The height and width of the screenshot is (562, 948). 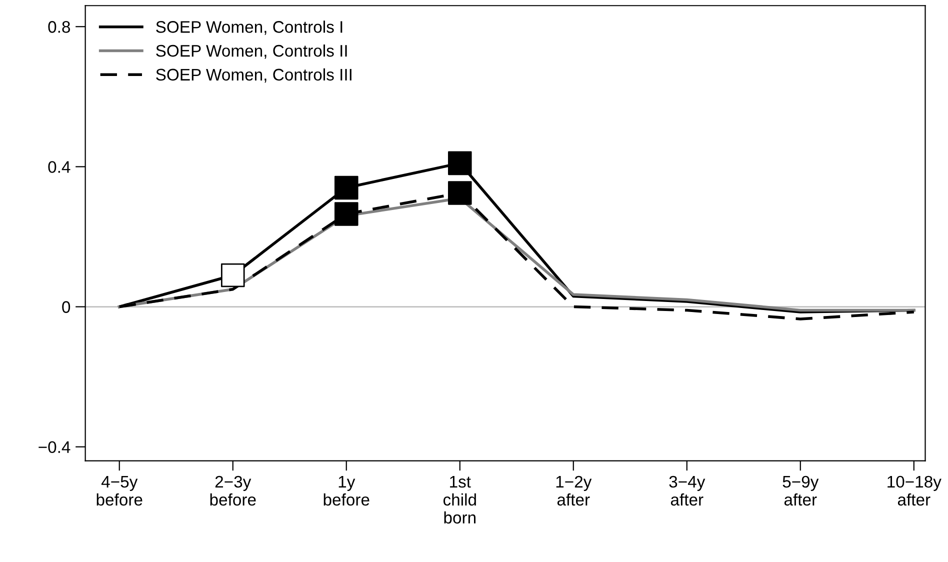 I want to click on legend-label: SOEP Women, Controls II, so click(x=251, y=51).